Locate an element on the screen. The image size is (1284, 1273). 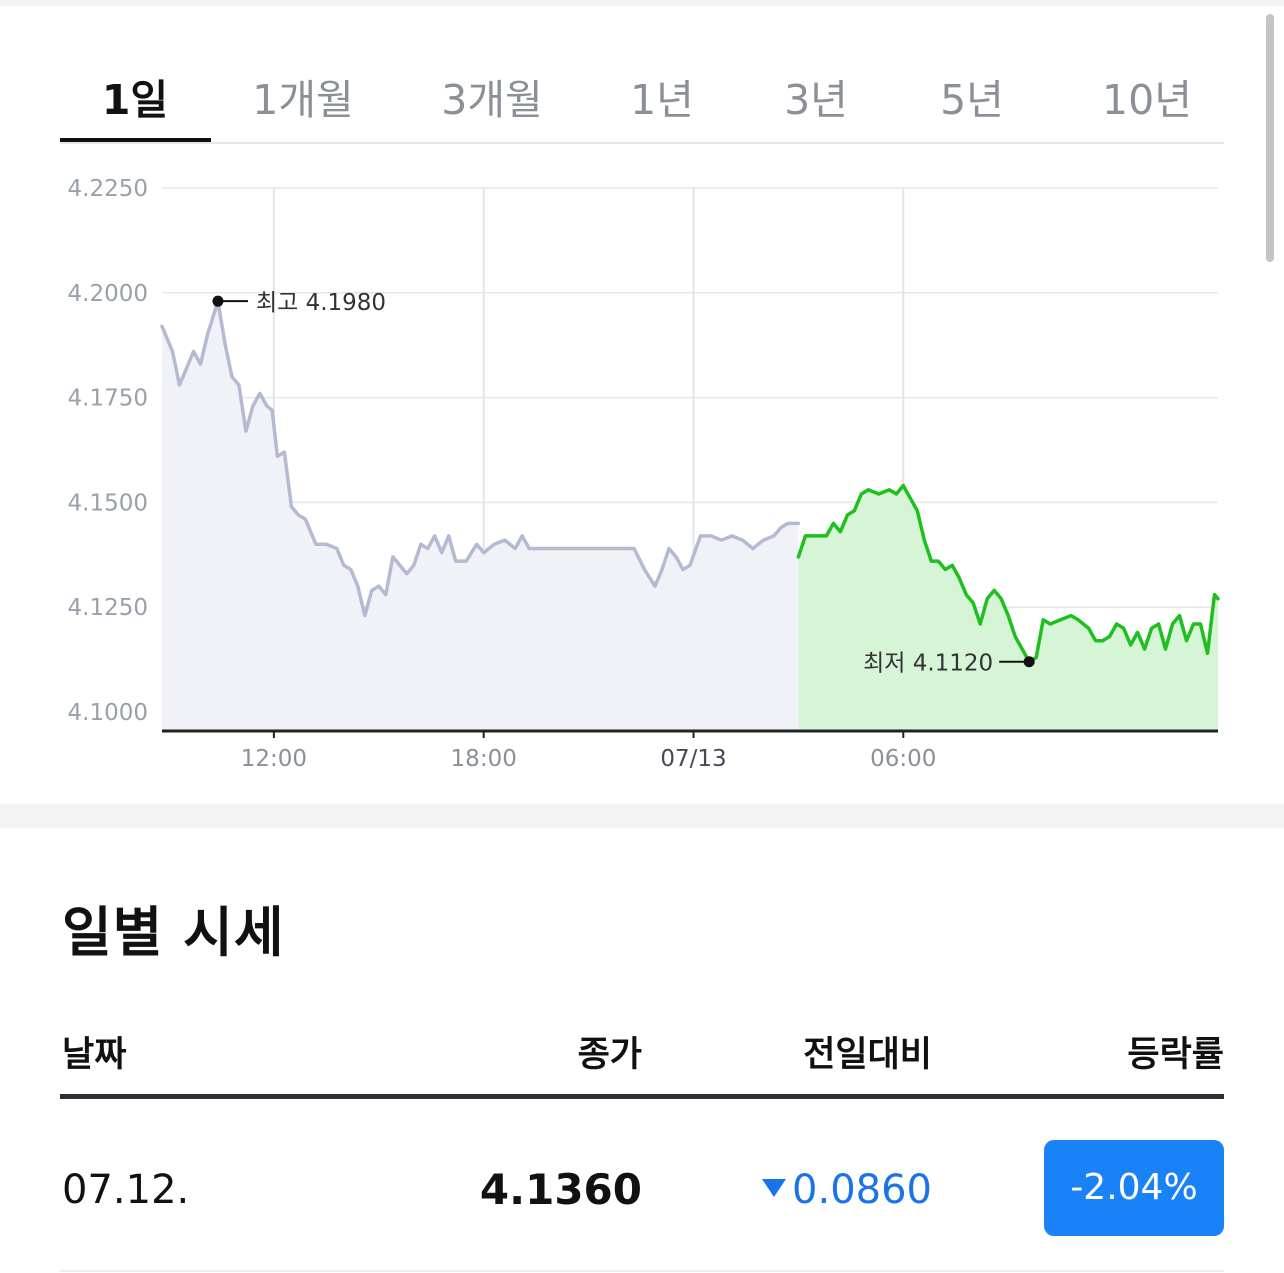
section-separator is located at coordinates (642, 816).